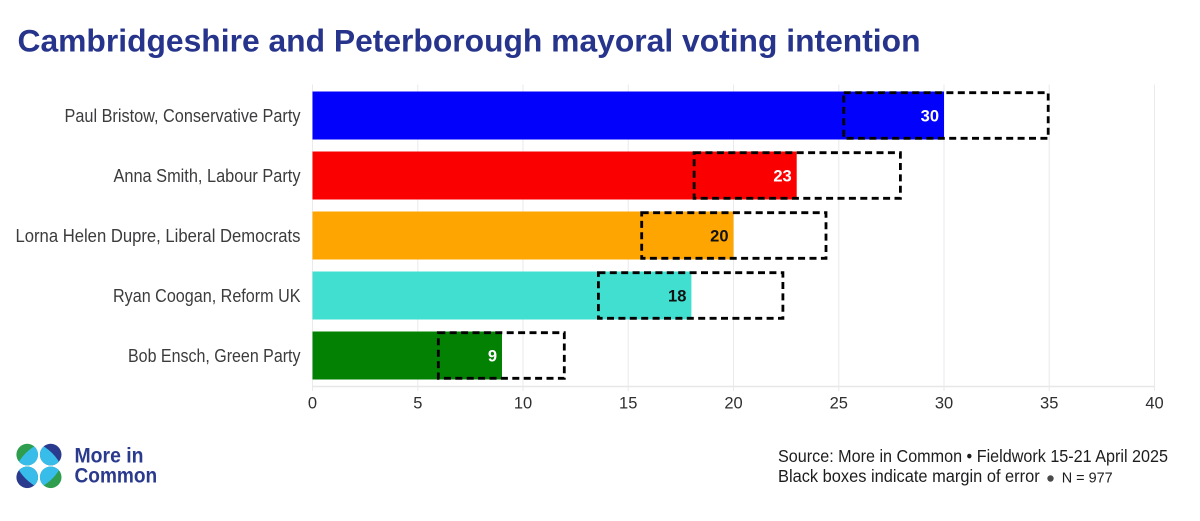 This screenshot has height=521, width=1200. What do you see at coordinates (109, 456) in the screenshot?
I see `svg-text: More in` at bounding box center [109, 456].